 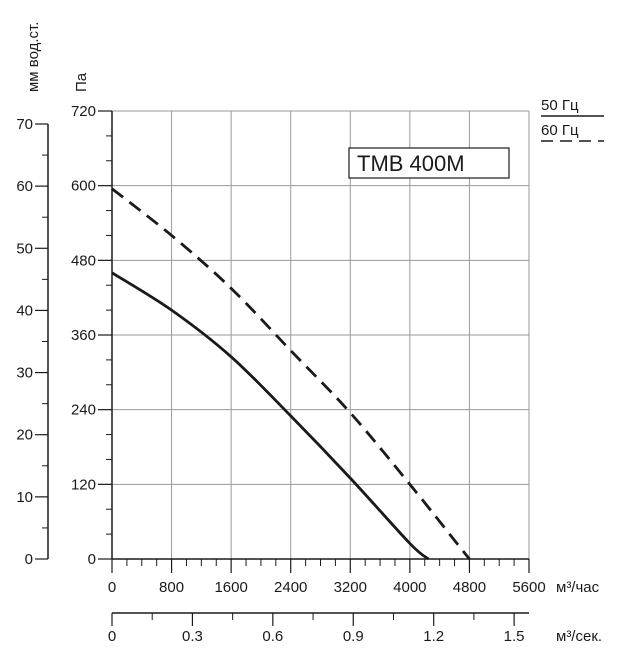 What do you see at coordinates (560, 130) in the screenshot?
I see `legend-label-60hz: 60 Гц` at bounding box center [560, 130].